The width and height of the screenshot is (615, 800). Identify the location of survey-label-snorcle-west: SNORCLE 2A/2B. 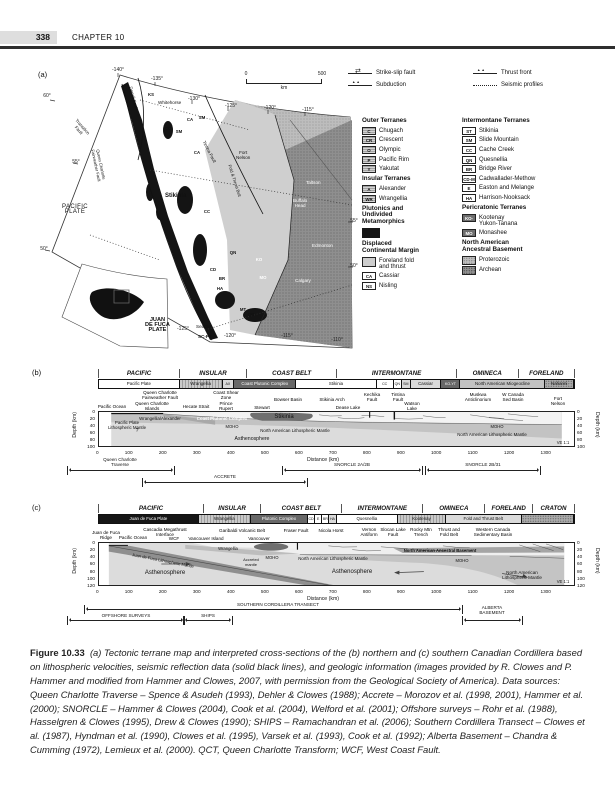
(352, 464).